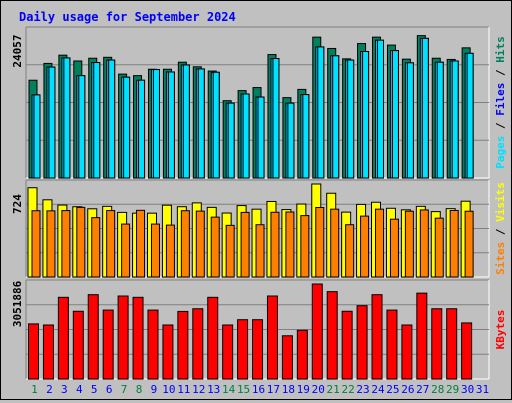  I want to click on hits-max-label: 24057, so click(17, 50).